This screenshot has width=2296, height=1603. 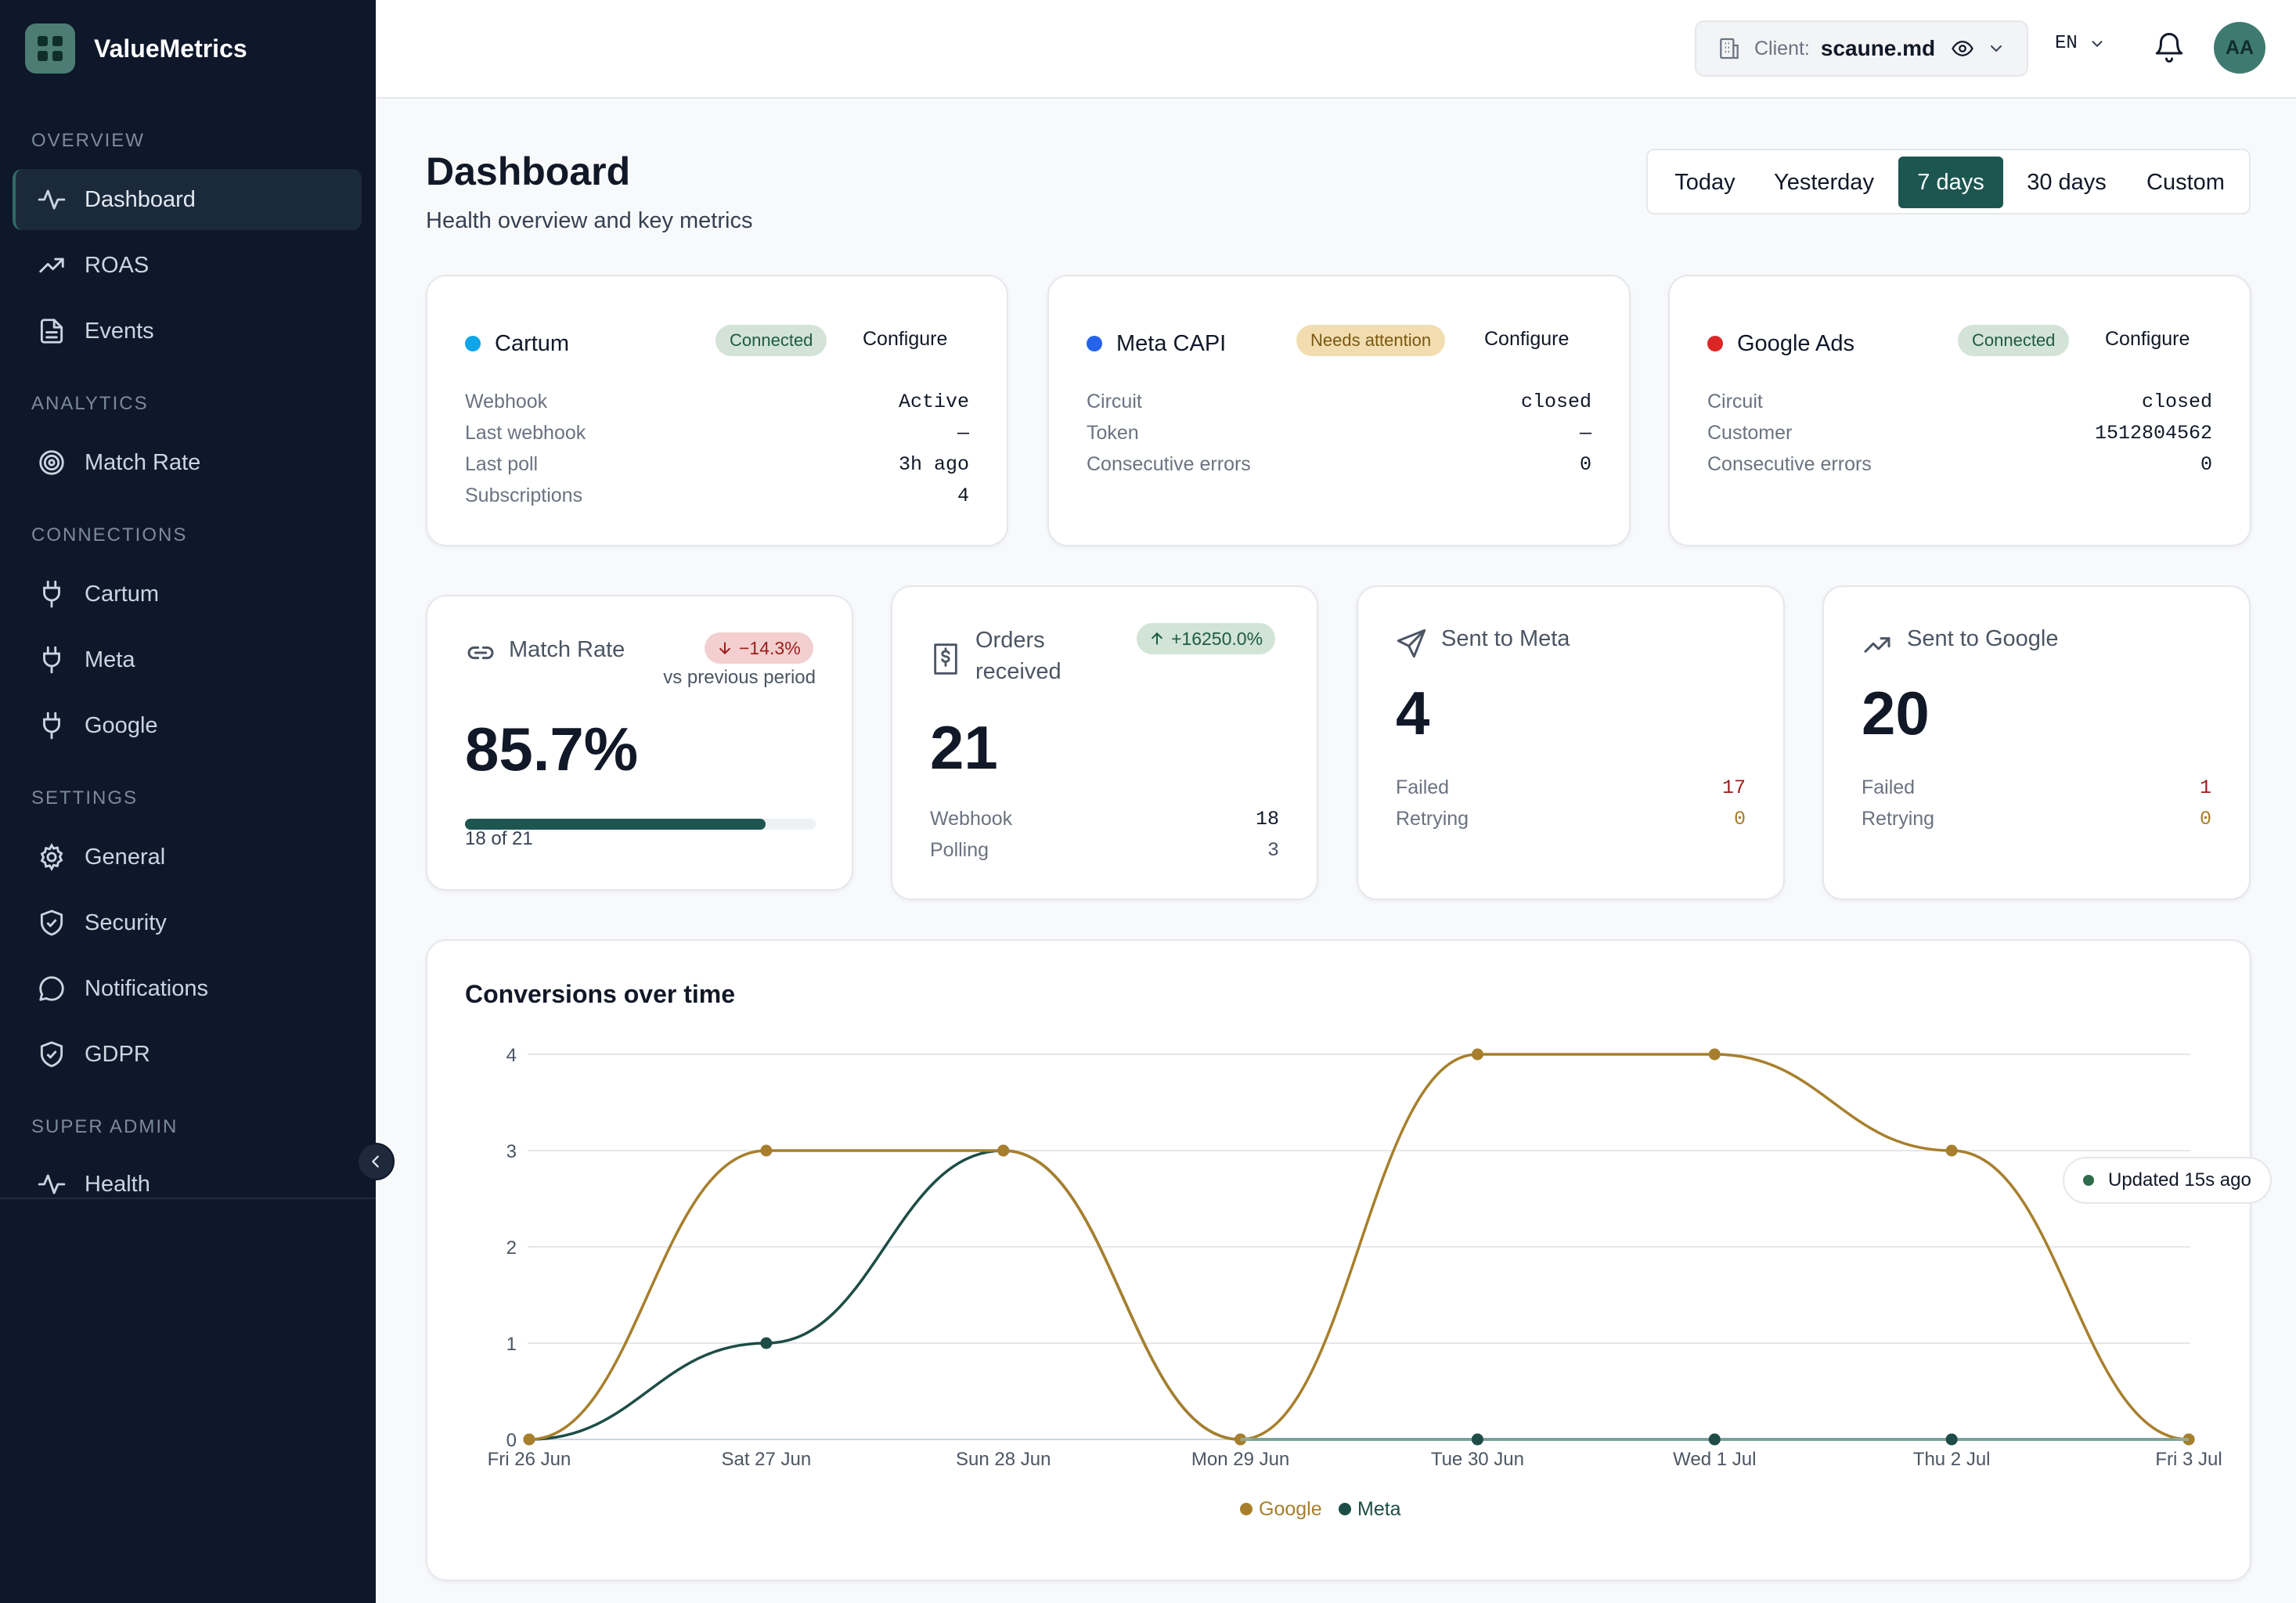 What do you see at coordinates (1962, 48) in the screenshot?
I see `eye-icon` at bounding box center [1962, 48].